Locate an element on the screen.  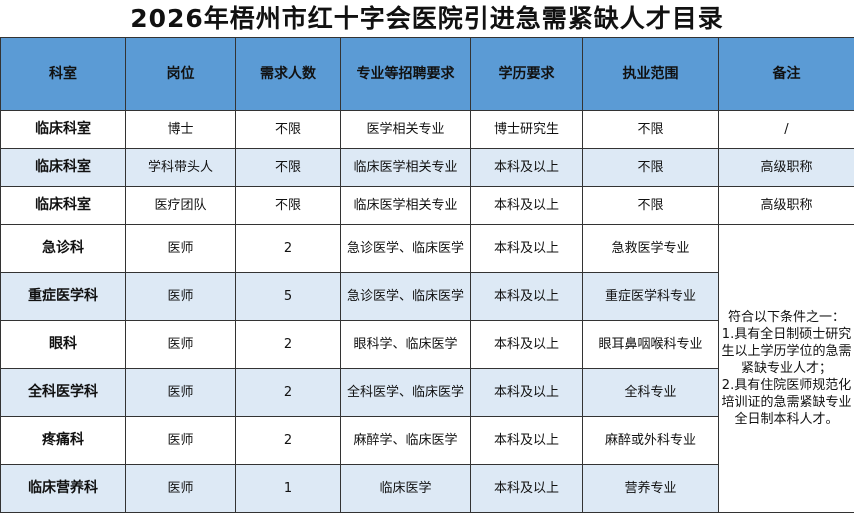
header-major-requirement: 专业等招聘要求 is located at coordinates (405, 74).